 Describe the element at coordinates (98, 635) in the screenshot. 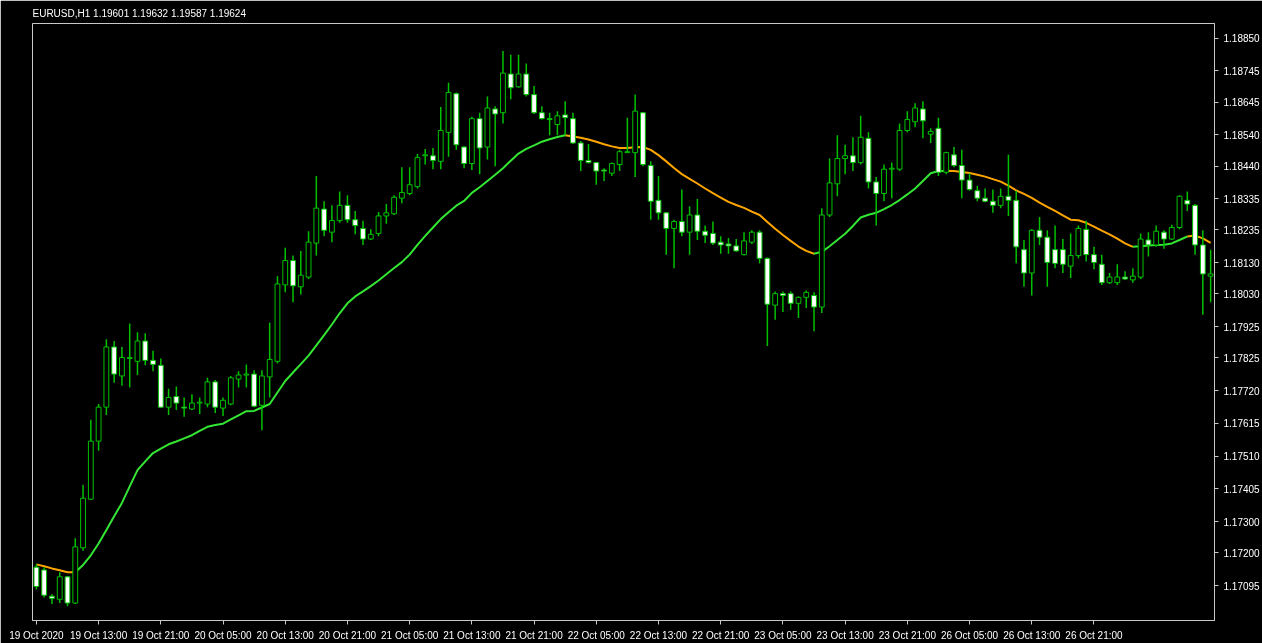

I see `x-tick-label: 19 Oct 13:00` at that location.